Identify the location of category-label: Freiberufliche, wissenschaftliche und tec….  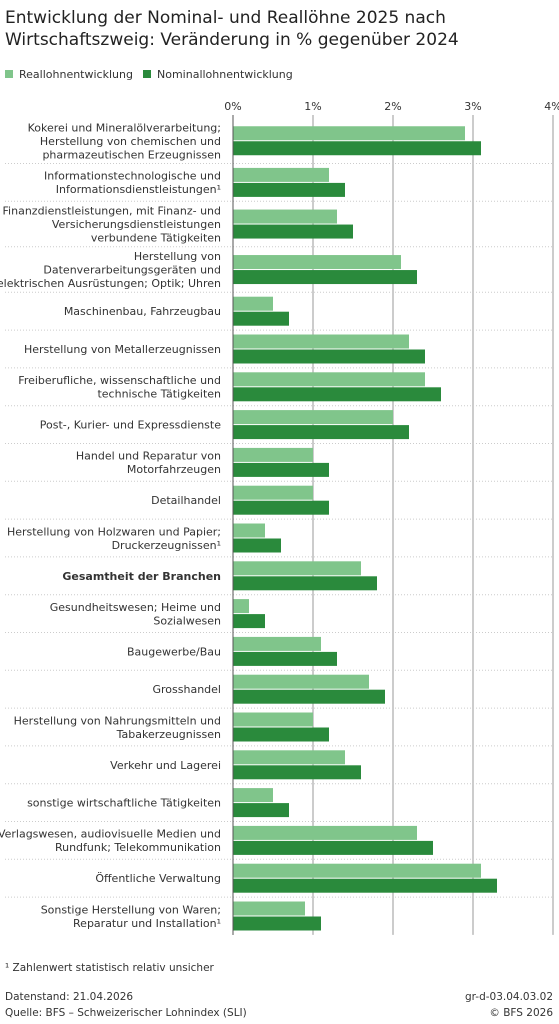
(119, 387).